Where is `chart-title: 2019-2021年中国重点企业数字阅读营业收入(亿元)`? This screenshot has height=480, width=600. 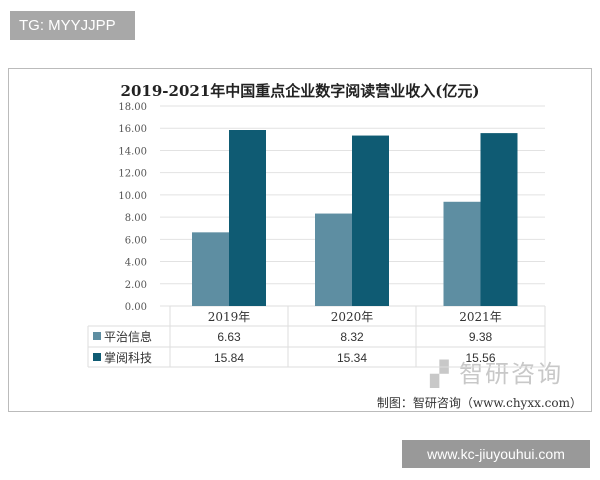
chart-title: 2019-2021年中国重点企业数字阅读营业收入(亿元) is located at coordinates (300, 91).